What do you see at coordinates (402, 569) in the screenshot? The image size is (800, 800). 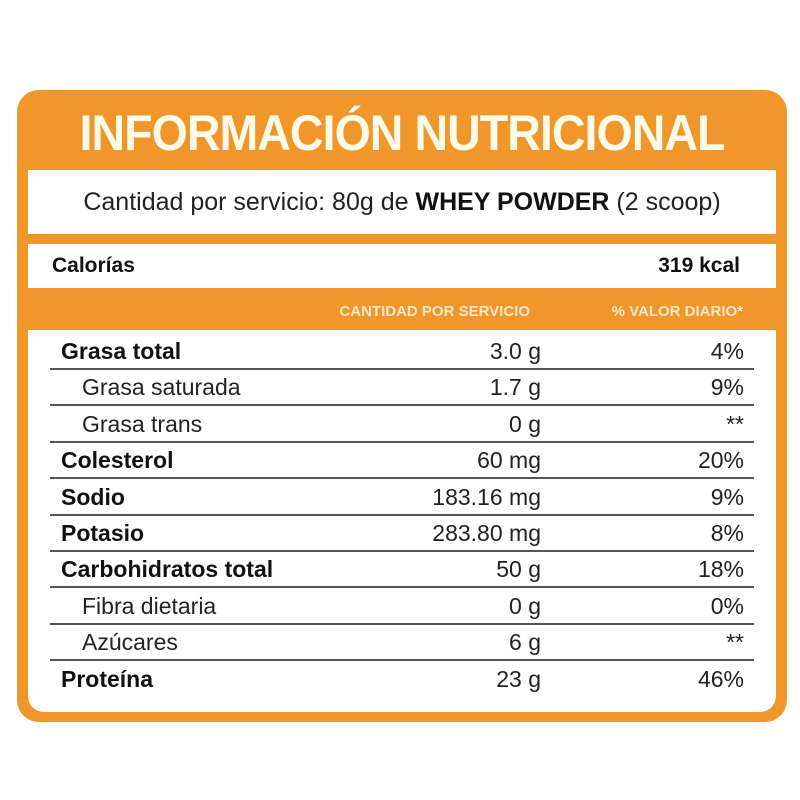 I see `table-row: Carbohidratos total 50 g 18%` at bounding box center [402, 569].